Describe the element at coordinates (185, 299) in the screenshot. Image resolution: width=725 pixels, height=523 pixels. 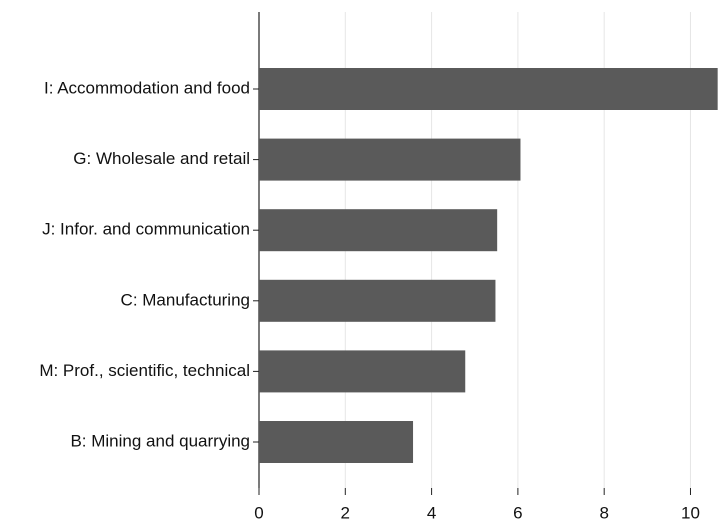
I see `y-tick-label: C: Manufacturing` at that location.